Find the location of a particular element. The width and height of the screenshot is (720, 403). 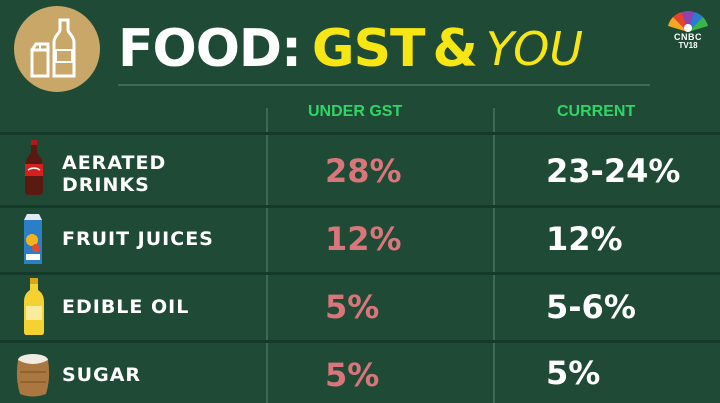

row-label-sugar: SUGAR is located at coordinates (101, 375).